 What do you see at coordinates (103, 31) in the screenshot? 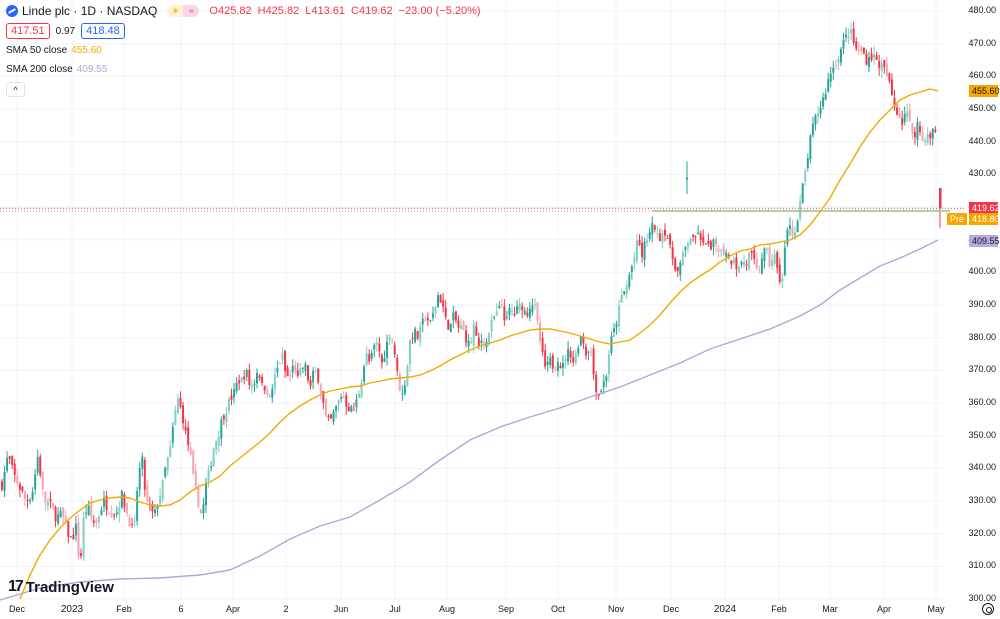
I see `buy-button: 418.48` at bounding box center [103, 31].